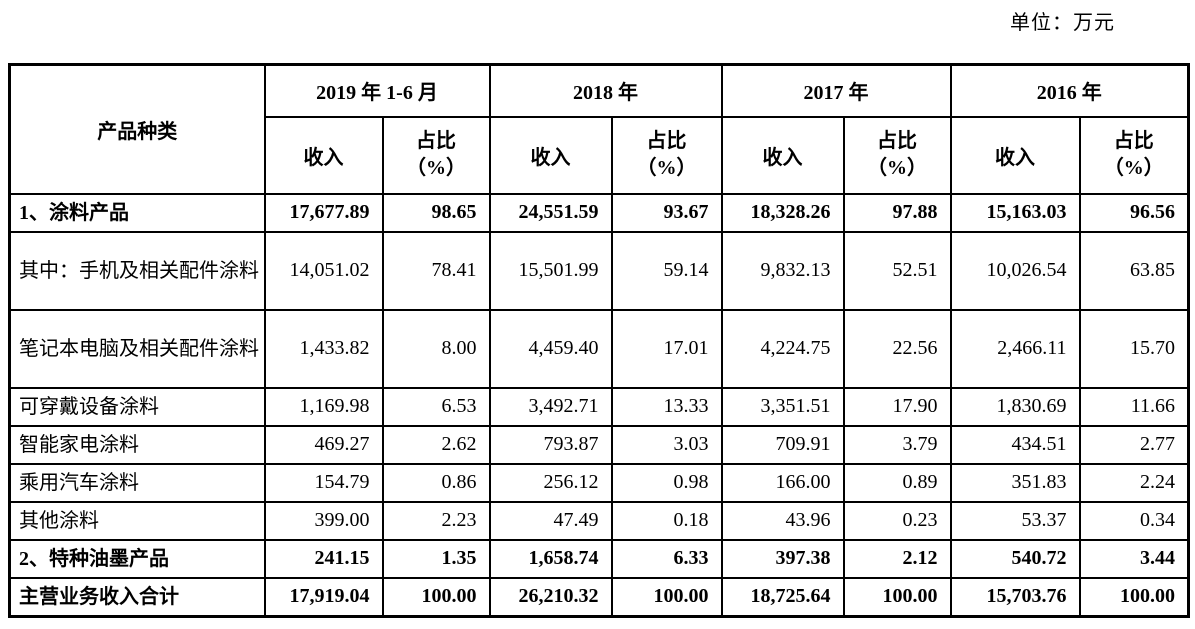  Describe the element at coordinates (666, 520) in the screenshot. I see `ratio-cell: 0.18` at that location.